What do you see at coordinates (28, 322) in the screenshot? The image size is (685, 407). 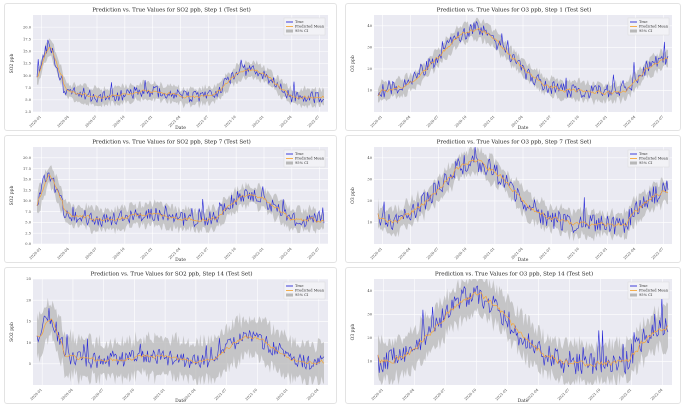 I see `y-tick-label: 15` at bounding box center [28, 322].